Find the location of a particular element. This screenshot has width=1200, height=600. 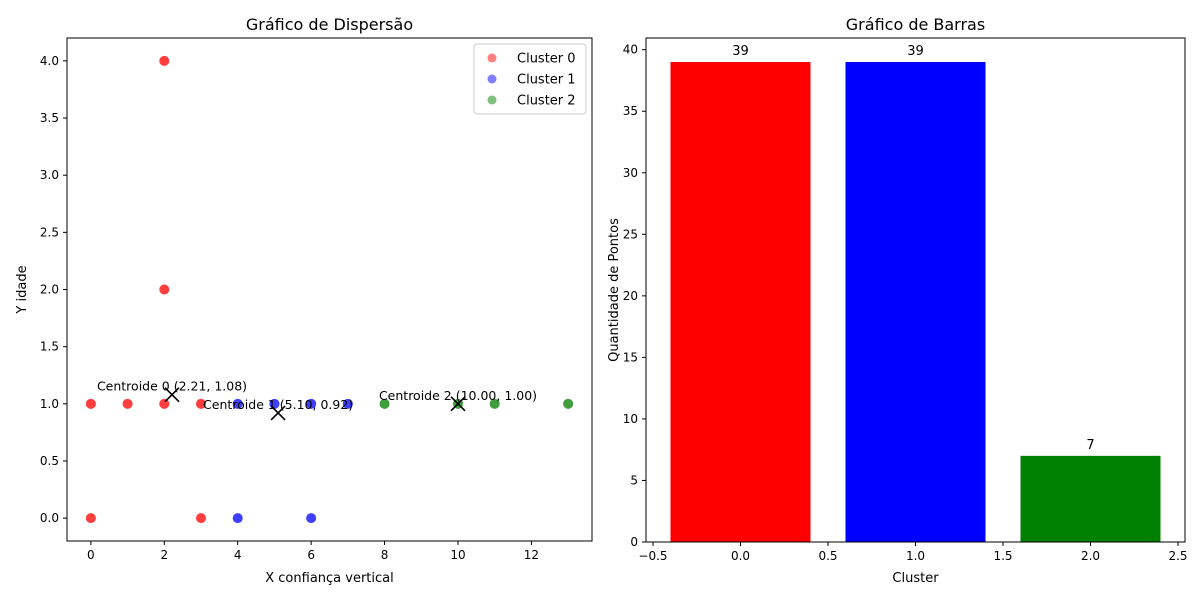

scatter-y-tick-label: 1.5 is located at coordinates (49, 347).